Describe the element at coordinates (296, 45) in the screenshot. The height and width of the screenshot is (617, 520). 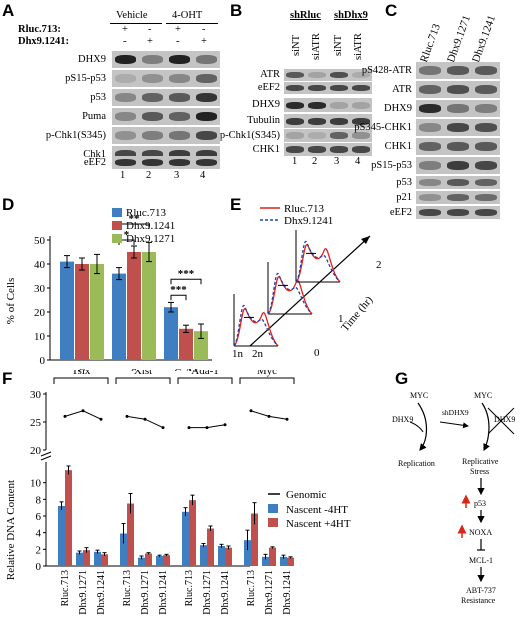
I see `lane-top-label: siNT` at that location.